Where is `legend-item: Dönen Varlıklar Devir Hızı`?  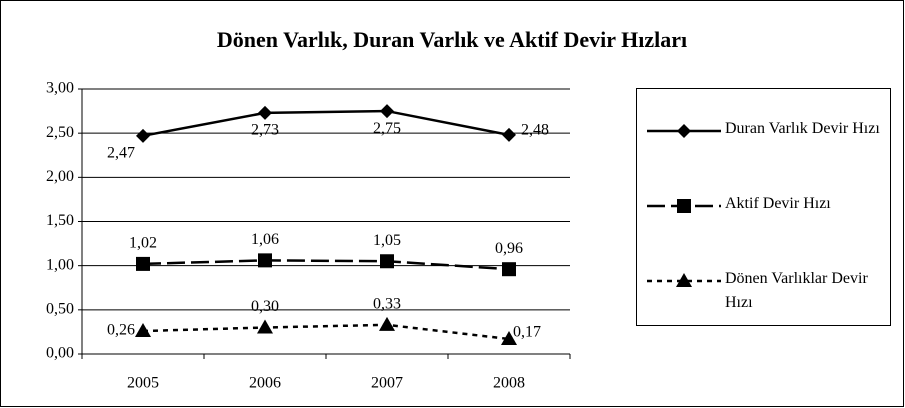
legend-item: Dönen Varlıklar Devir Hızı is located at coordinates (764, 292).